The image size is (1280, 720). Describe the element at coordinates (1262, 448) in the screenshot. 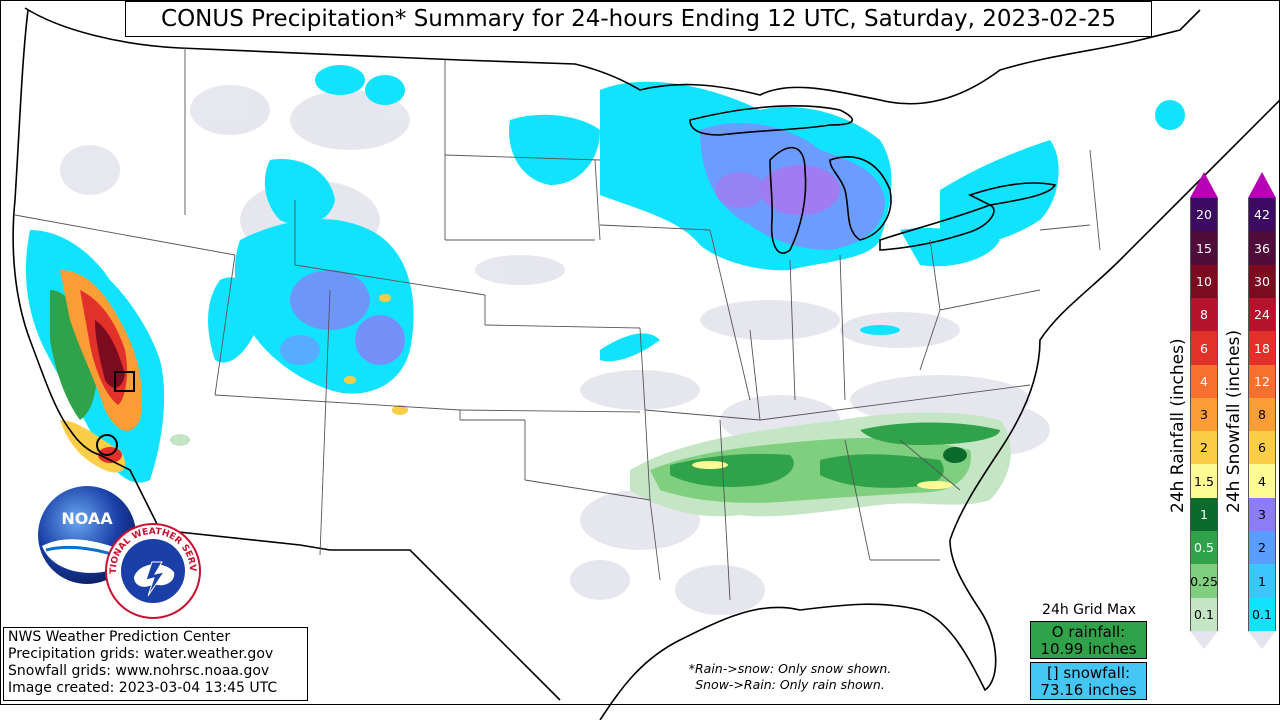

I see `snowfall-colorbar-segment: 6` at that location.